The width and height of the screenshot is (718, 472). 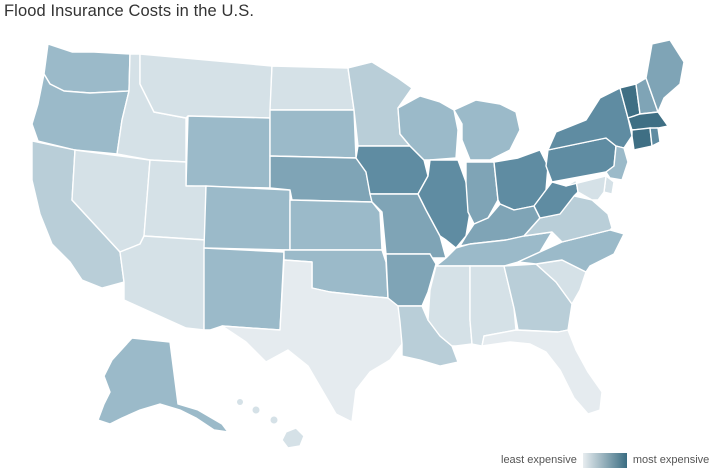 What do you see at coordinates (571, 251) in the screenshot?
I see `state-nc` at bounding box center [571, 251].